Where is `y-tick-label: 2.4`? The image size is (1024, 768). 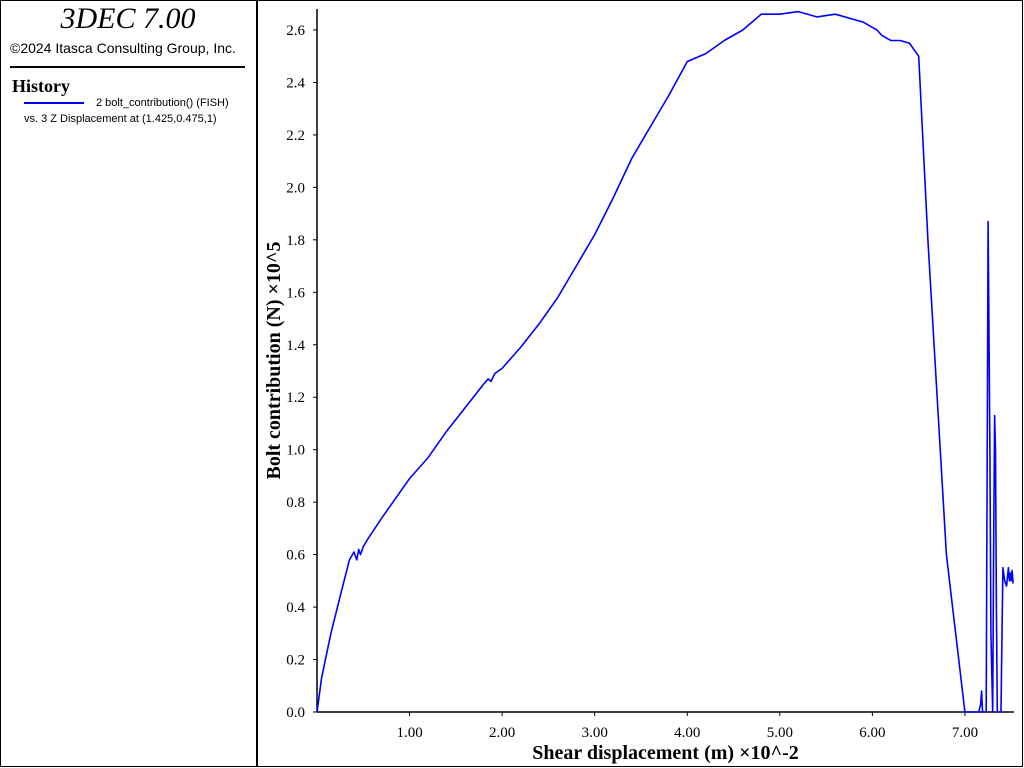
y-tick-label: 2.4 is located at coordinates (295, 83).